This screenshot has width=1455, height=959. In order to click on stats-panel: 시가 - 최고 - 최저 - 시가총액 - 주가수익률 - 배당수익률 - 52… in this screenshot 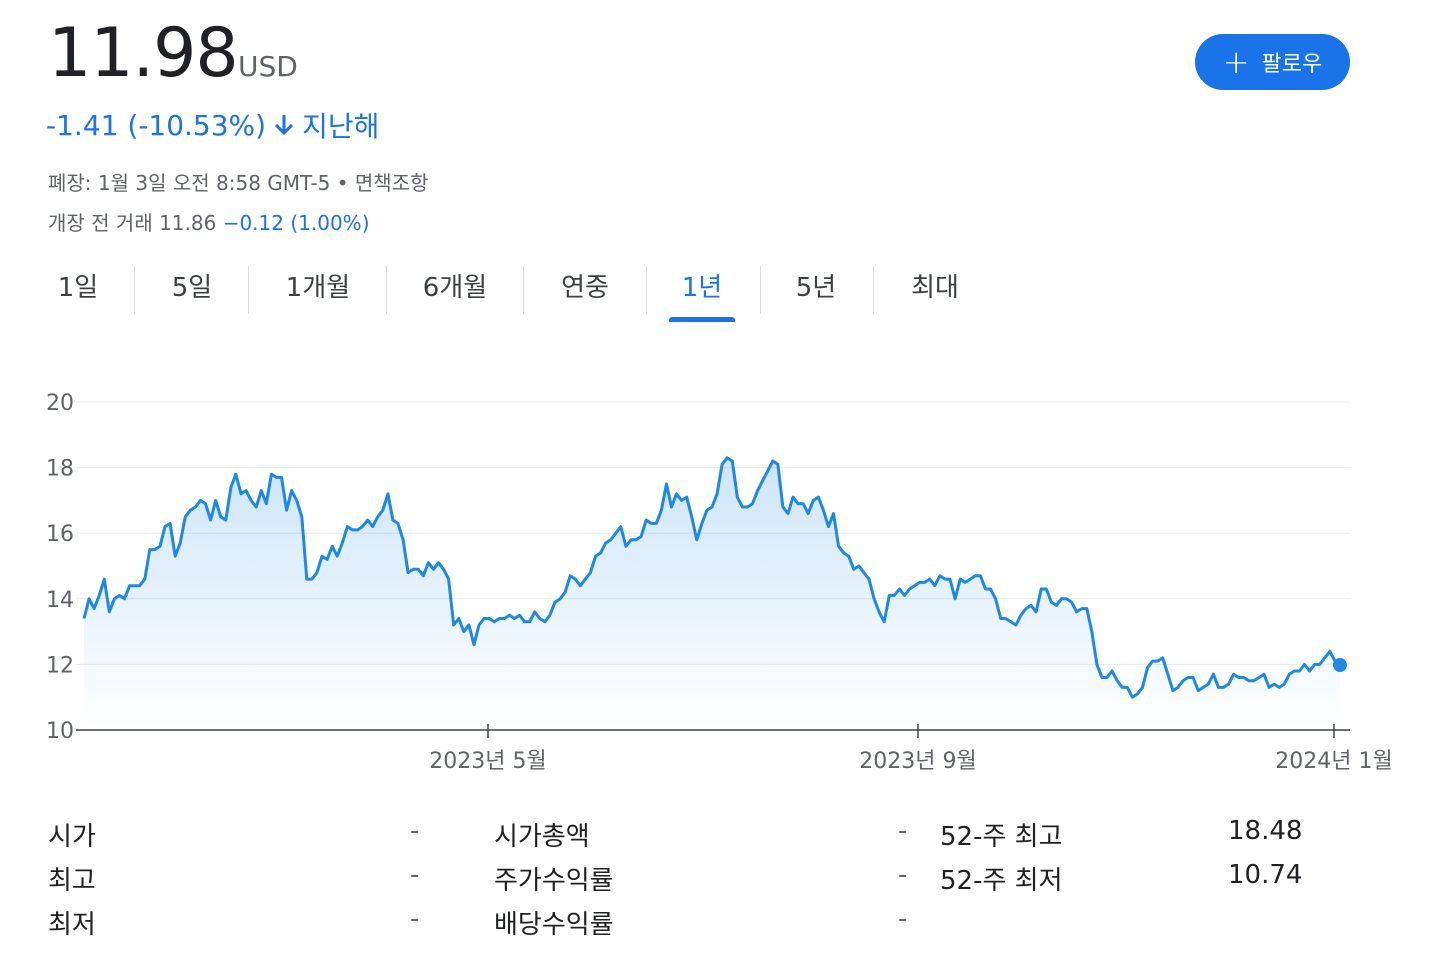, I will do `click(727, 880)`.